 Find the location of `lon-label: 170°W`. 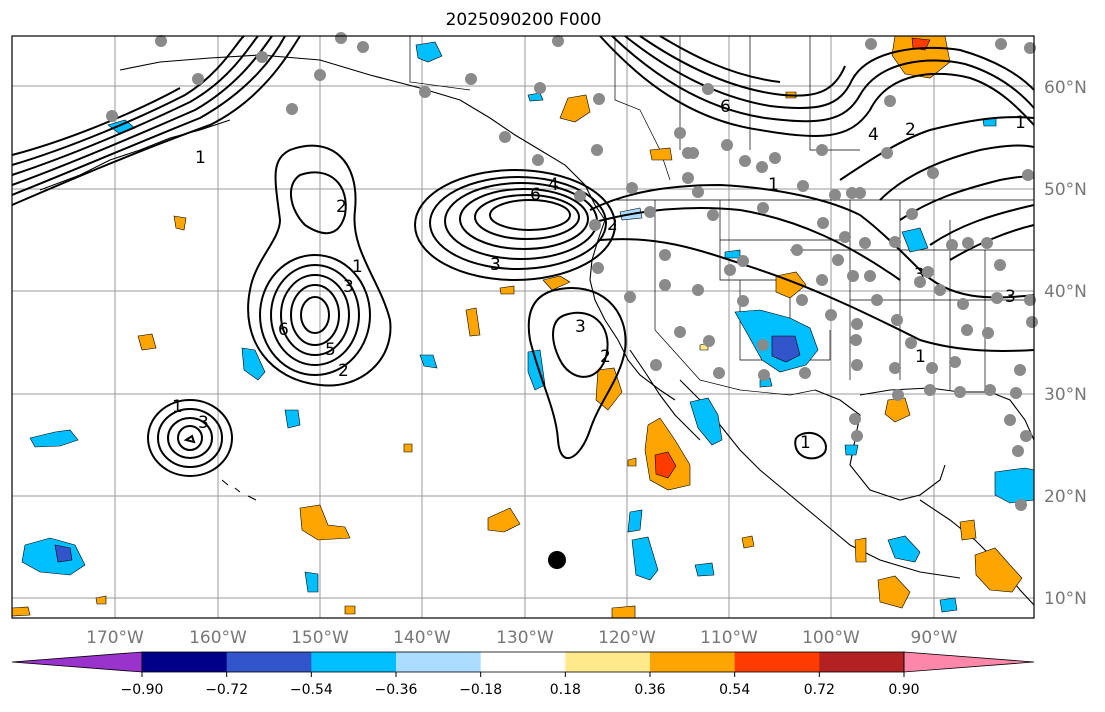

lon-label: 170°W is located at coordinates (115, 638).